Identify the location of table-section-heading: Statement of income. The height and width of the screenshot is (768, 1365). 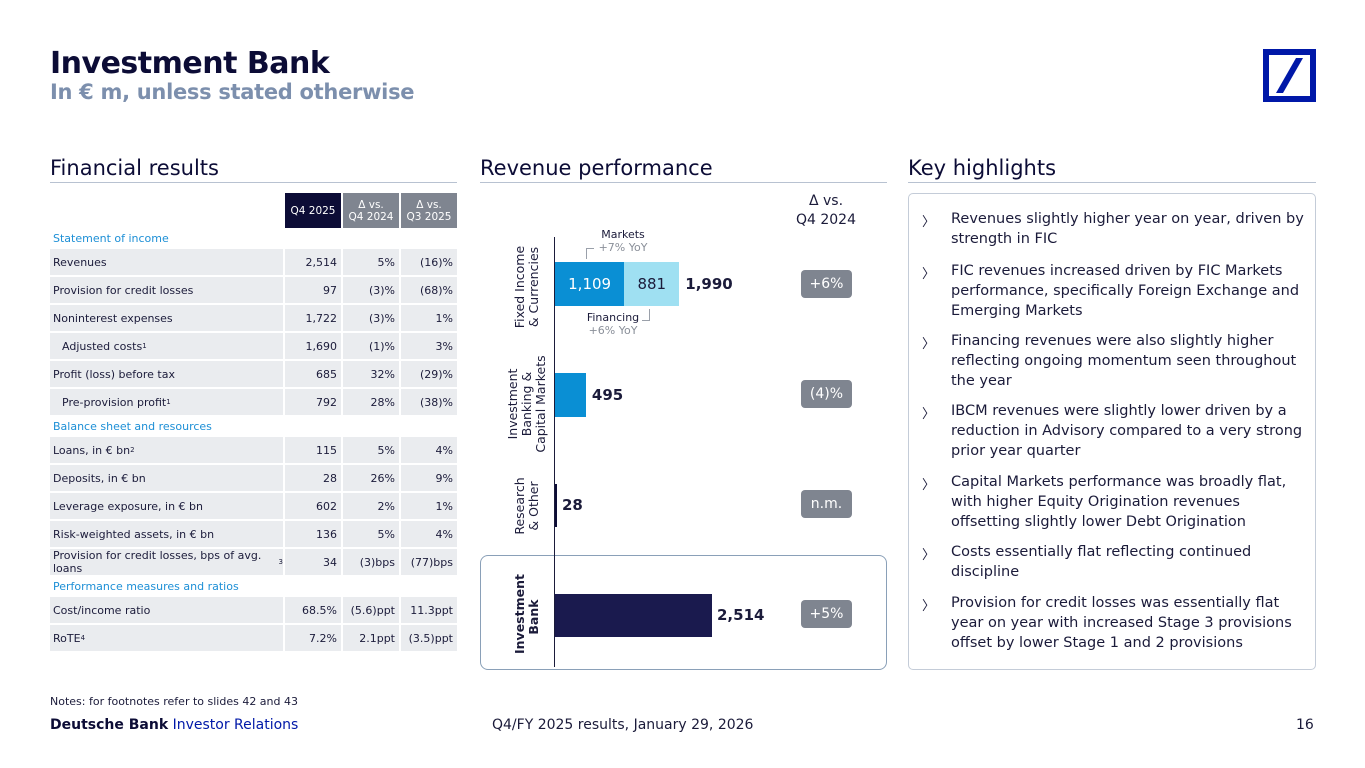
(111, 238).